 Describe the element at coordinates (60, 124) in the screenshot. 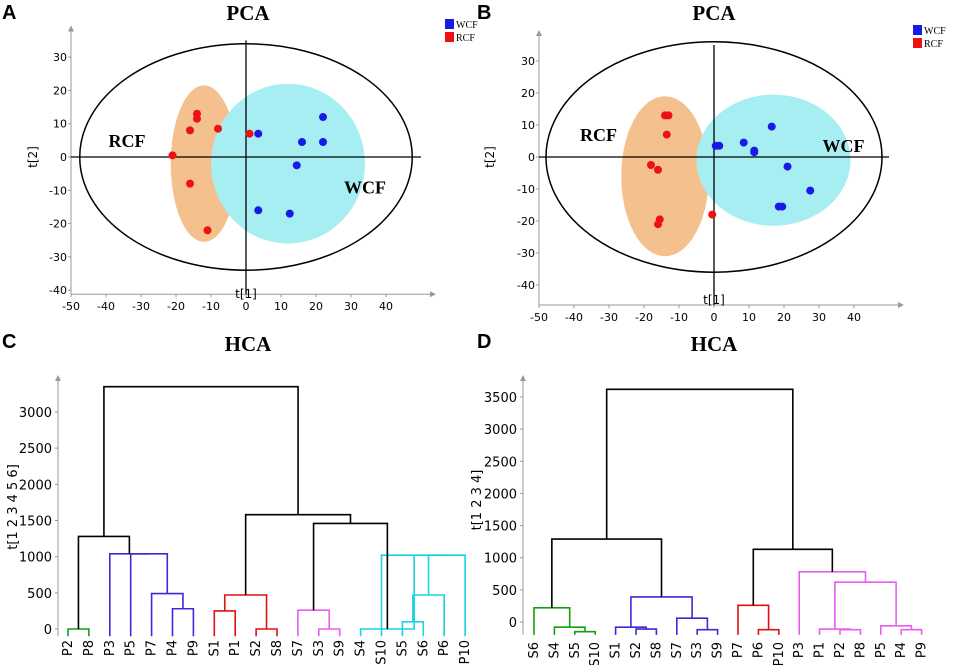

I see `y-tick-label: 10` at that location.